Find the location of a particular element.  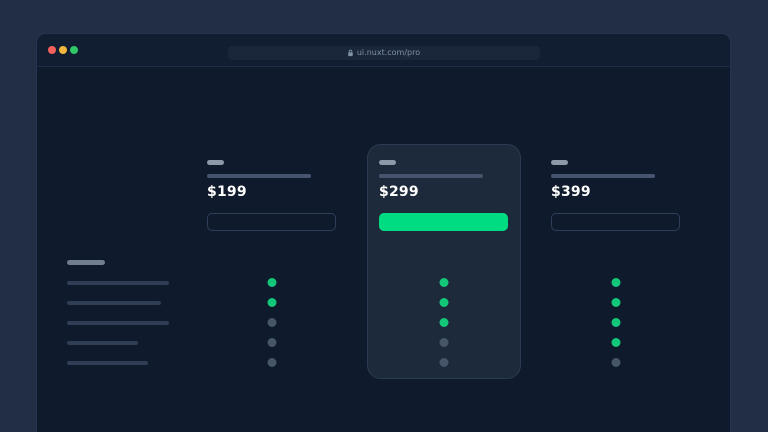

pricing-tier-1: $199 is located at coordinates (271, 221).